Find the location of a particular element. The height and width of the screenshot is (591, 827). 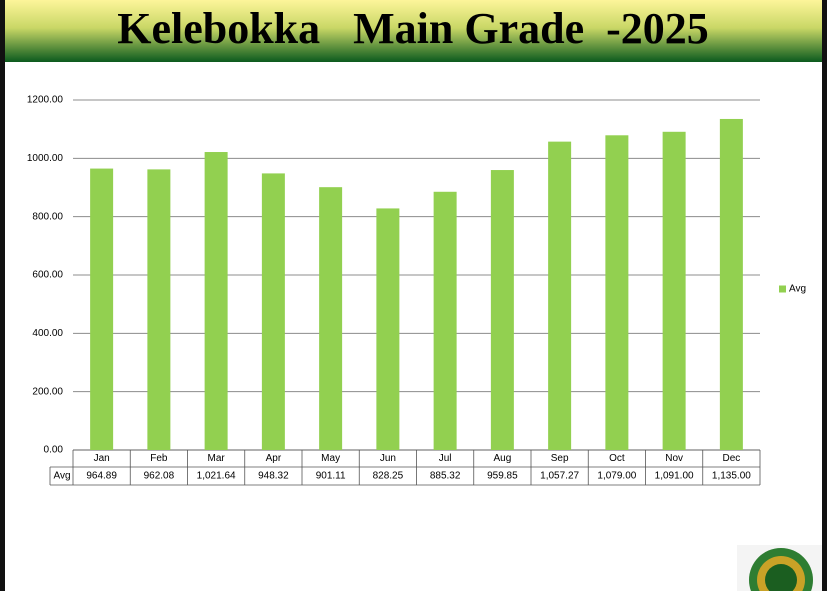

table-value: 901.11 is located at coordinates (331, 476).